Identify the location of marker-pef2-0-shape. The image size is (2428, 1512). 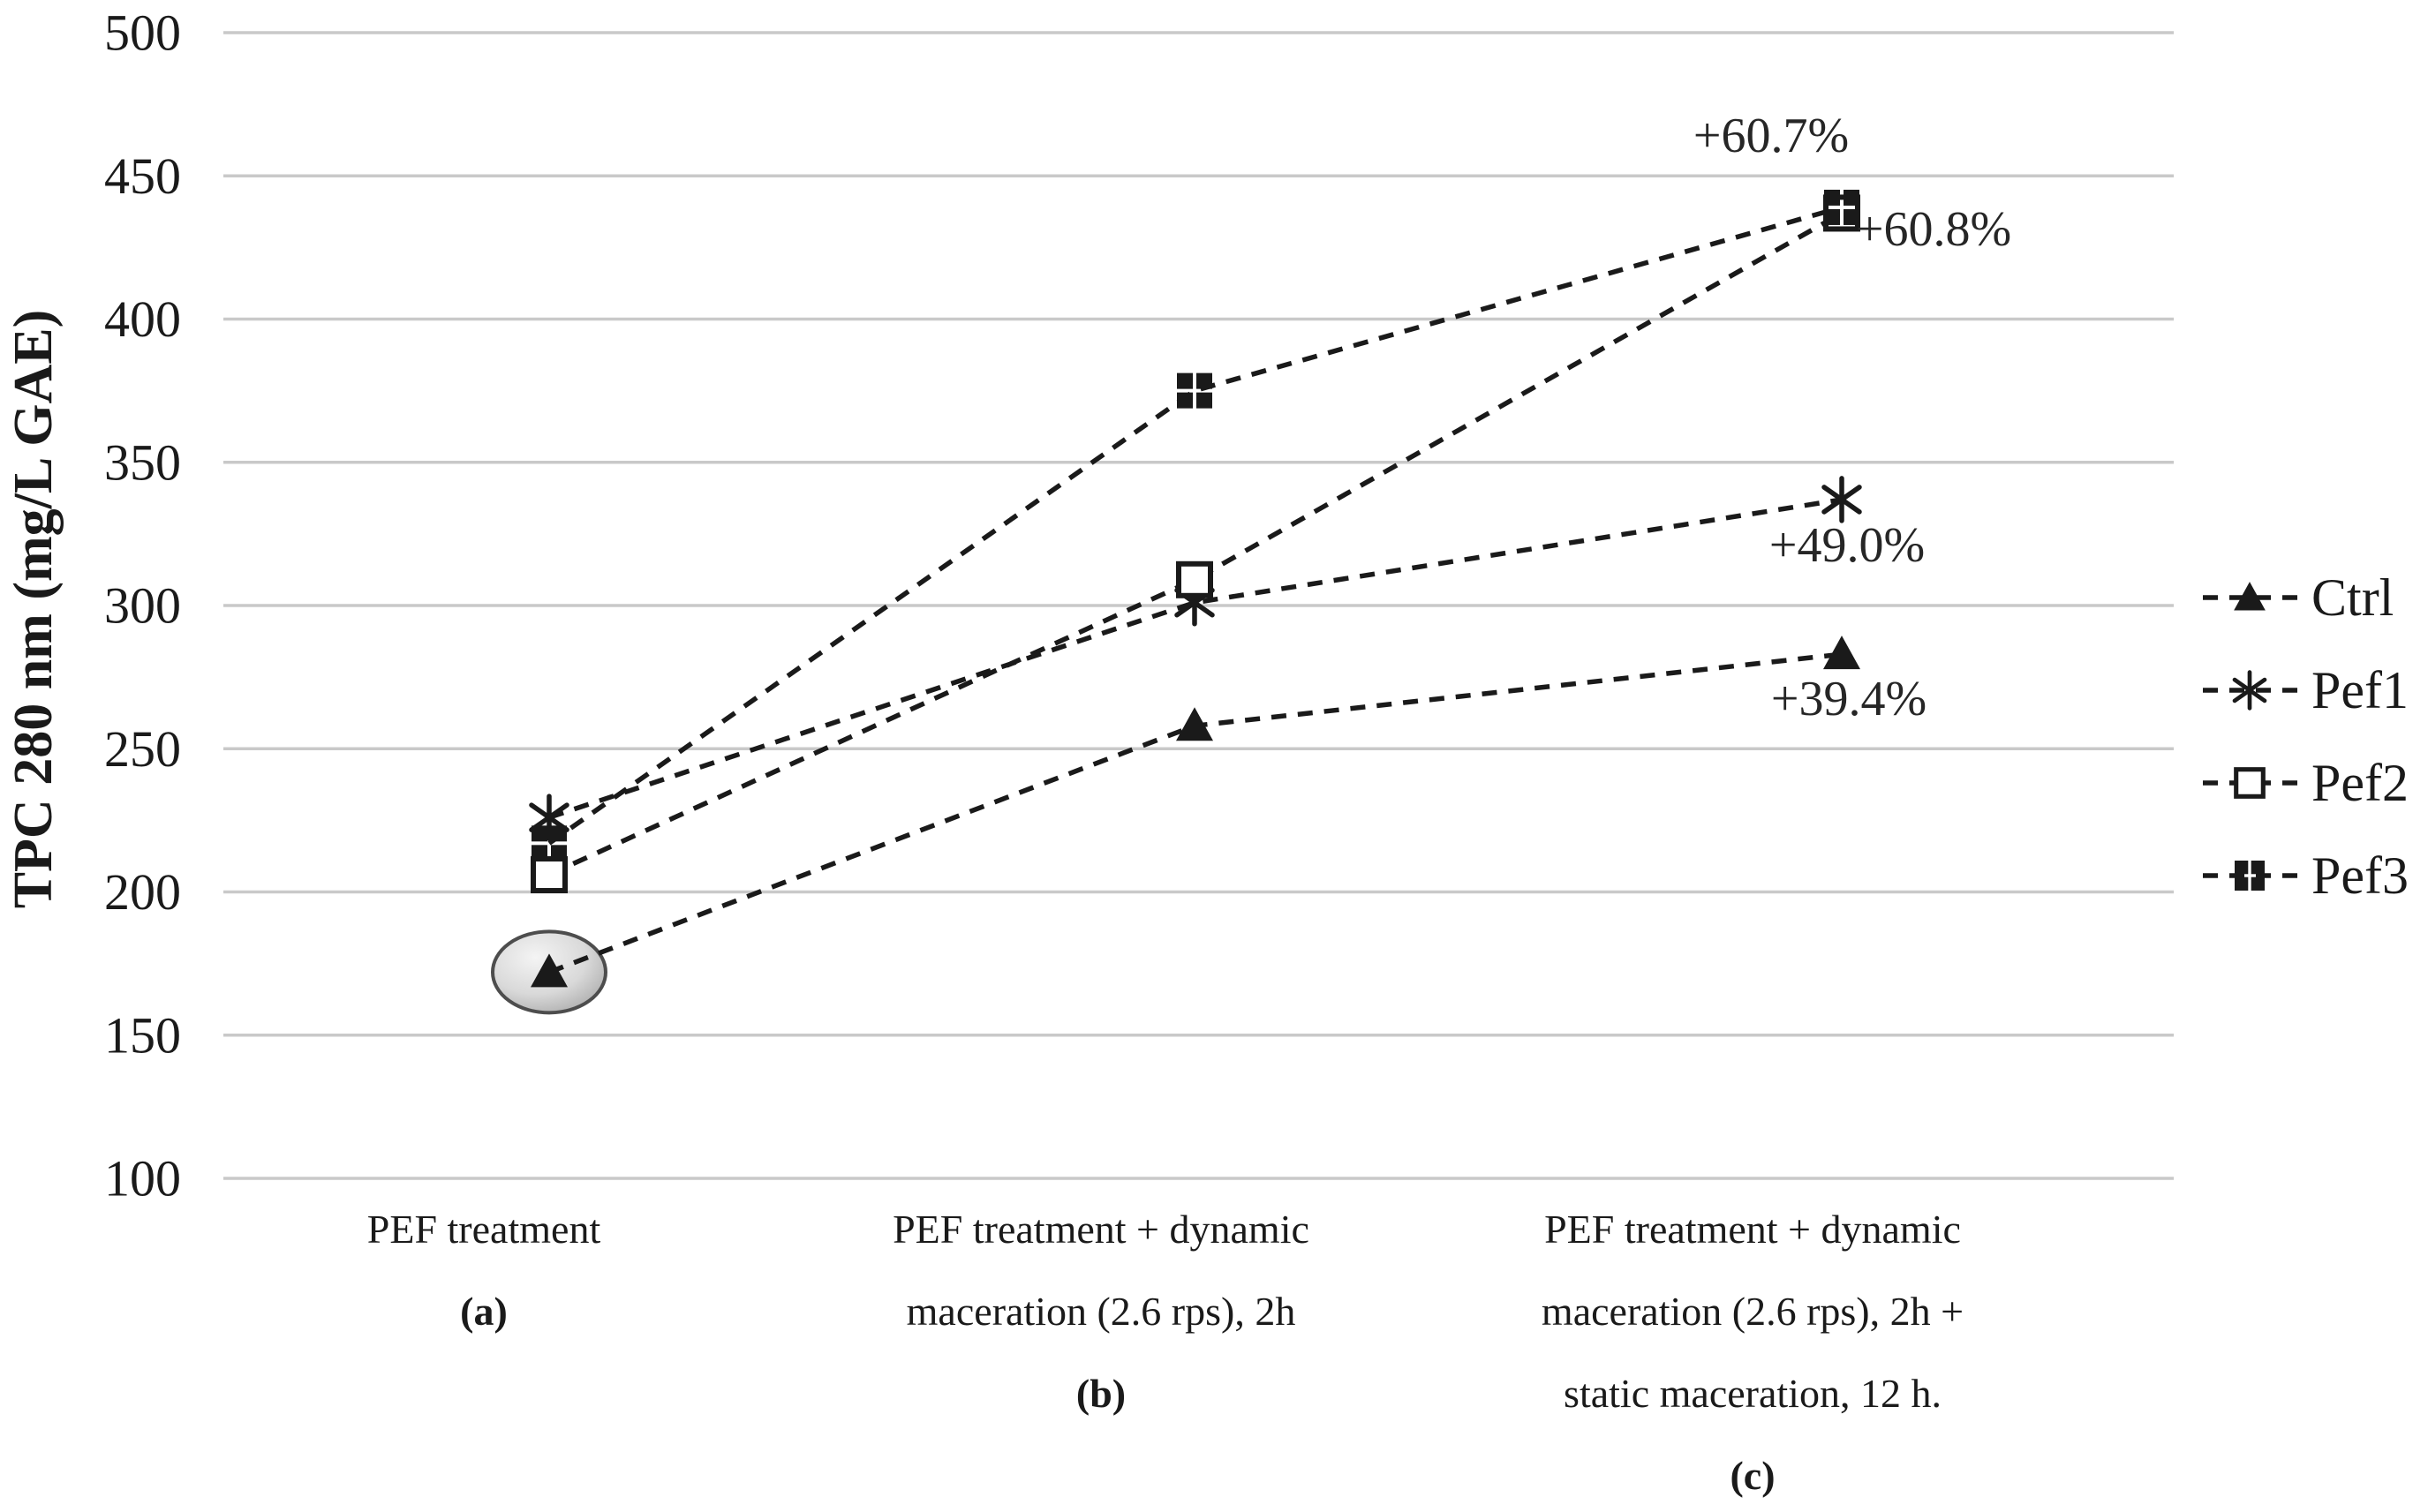
(549, 875).